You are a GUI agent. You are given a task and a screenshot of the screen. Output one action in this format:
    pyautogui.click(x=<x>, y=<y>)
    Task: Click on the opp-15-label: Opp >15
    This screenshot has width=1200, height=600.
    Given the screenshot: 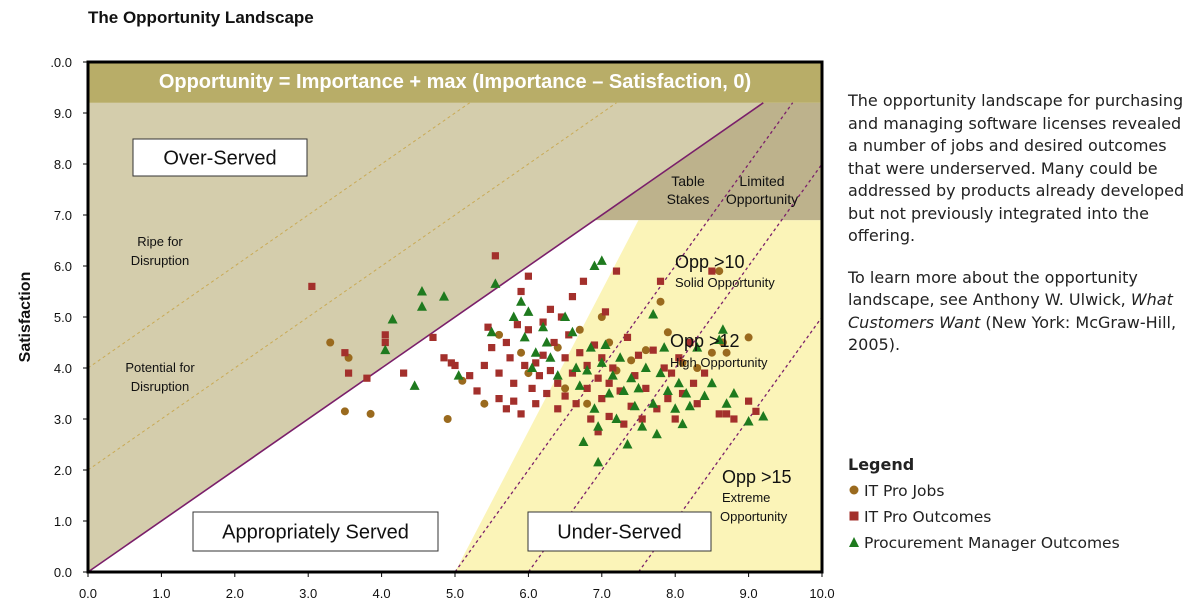 What is the action you would take?
    pyautogui.click(x=757, y=477)
    